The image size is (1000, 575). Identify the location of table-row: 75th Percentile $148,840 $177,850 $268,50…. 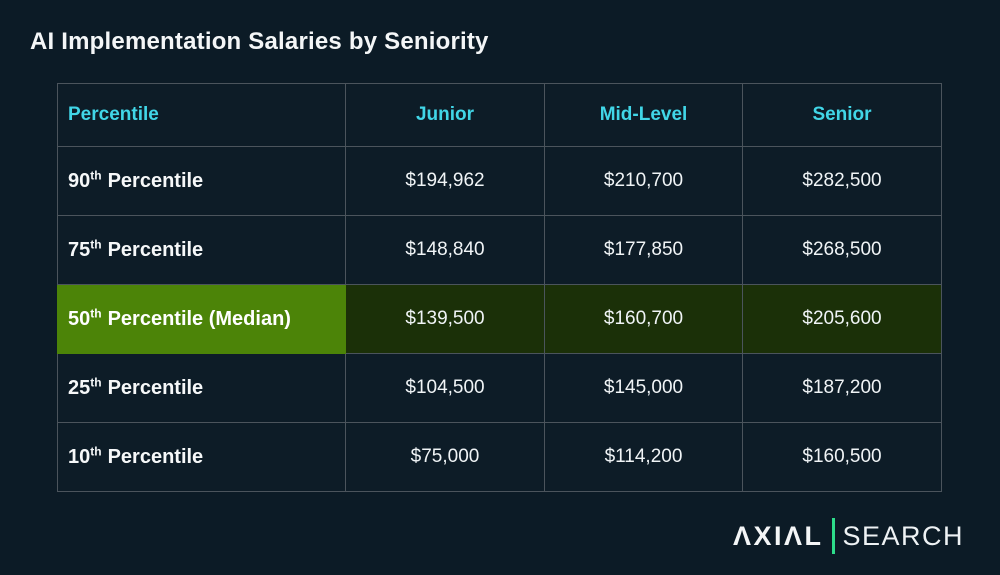
(499, 250).